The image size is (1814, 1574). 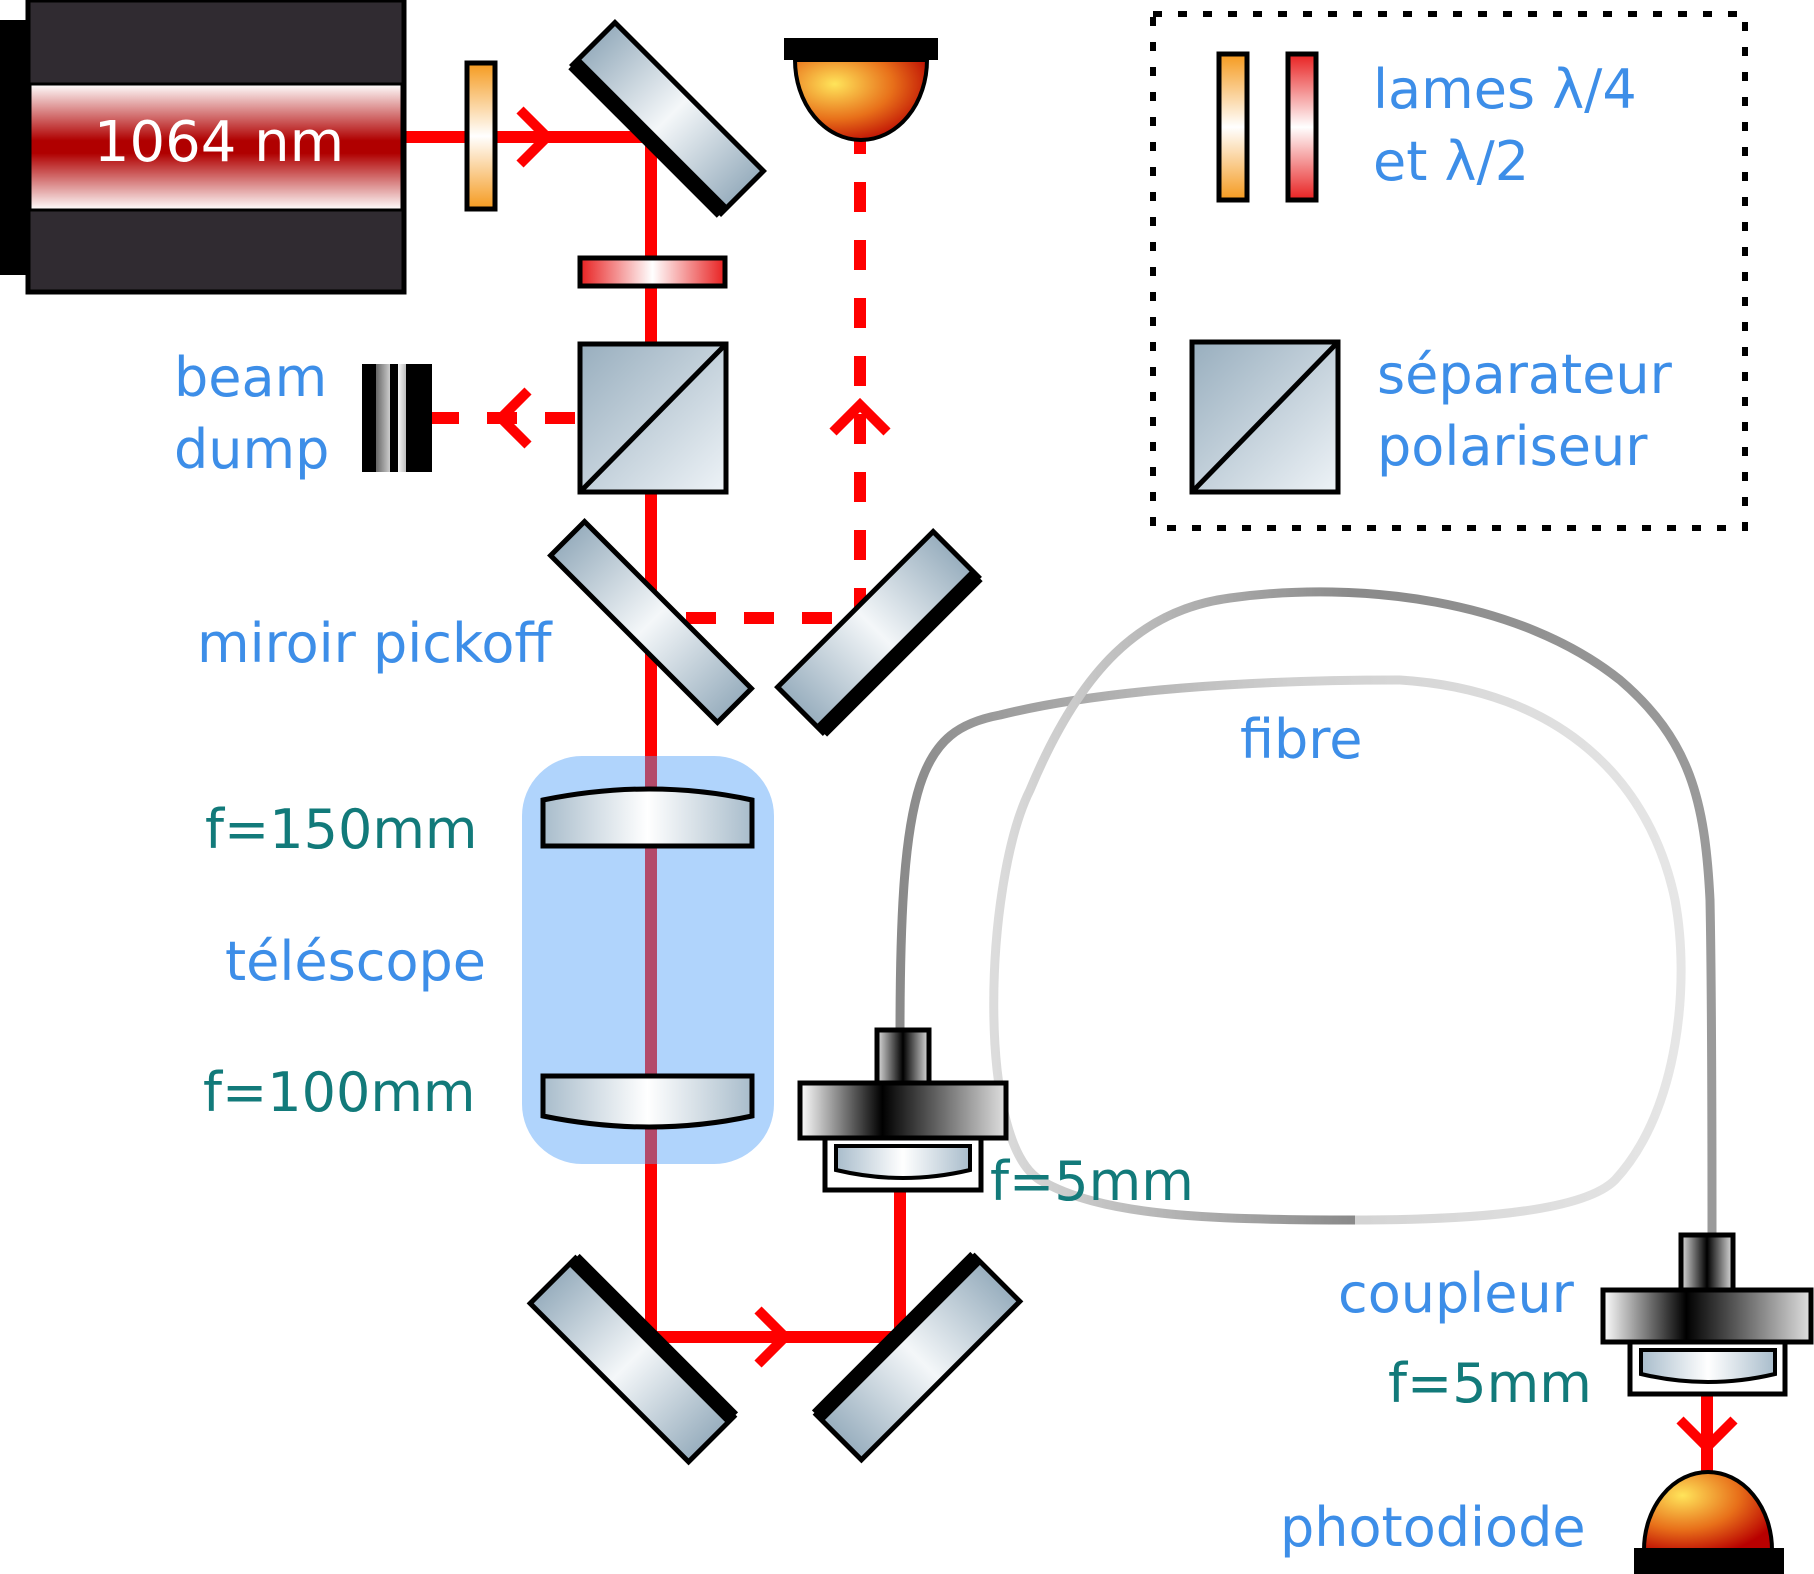 I want to click on half-wave-plate, so click(x=652, y=272).